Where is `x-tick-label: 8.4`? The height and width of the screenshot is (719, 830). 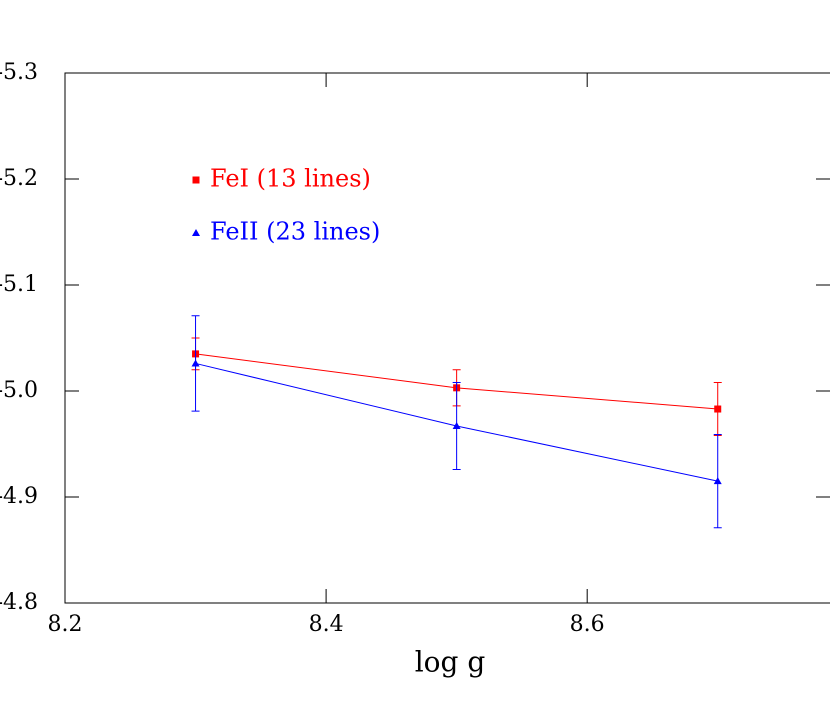
x-tick-label: 8.4 is located at coordinates (326, 624).